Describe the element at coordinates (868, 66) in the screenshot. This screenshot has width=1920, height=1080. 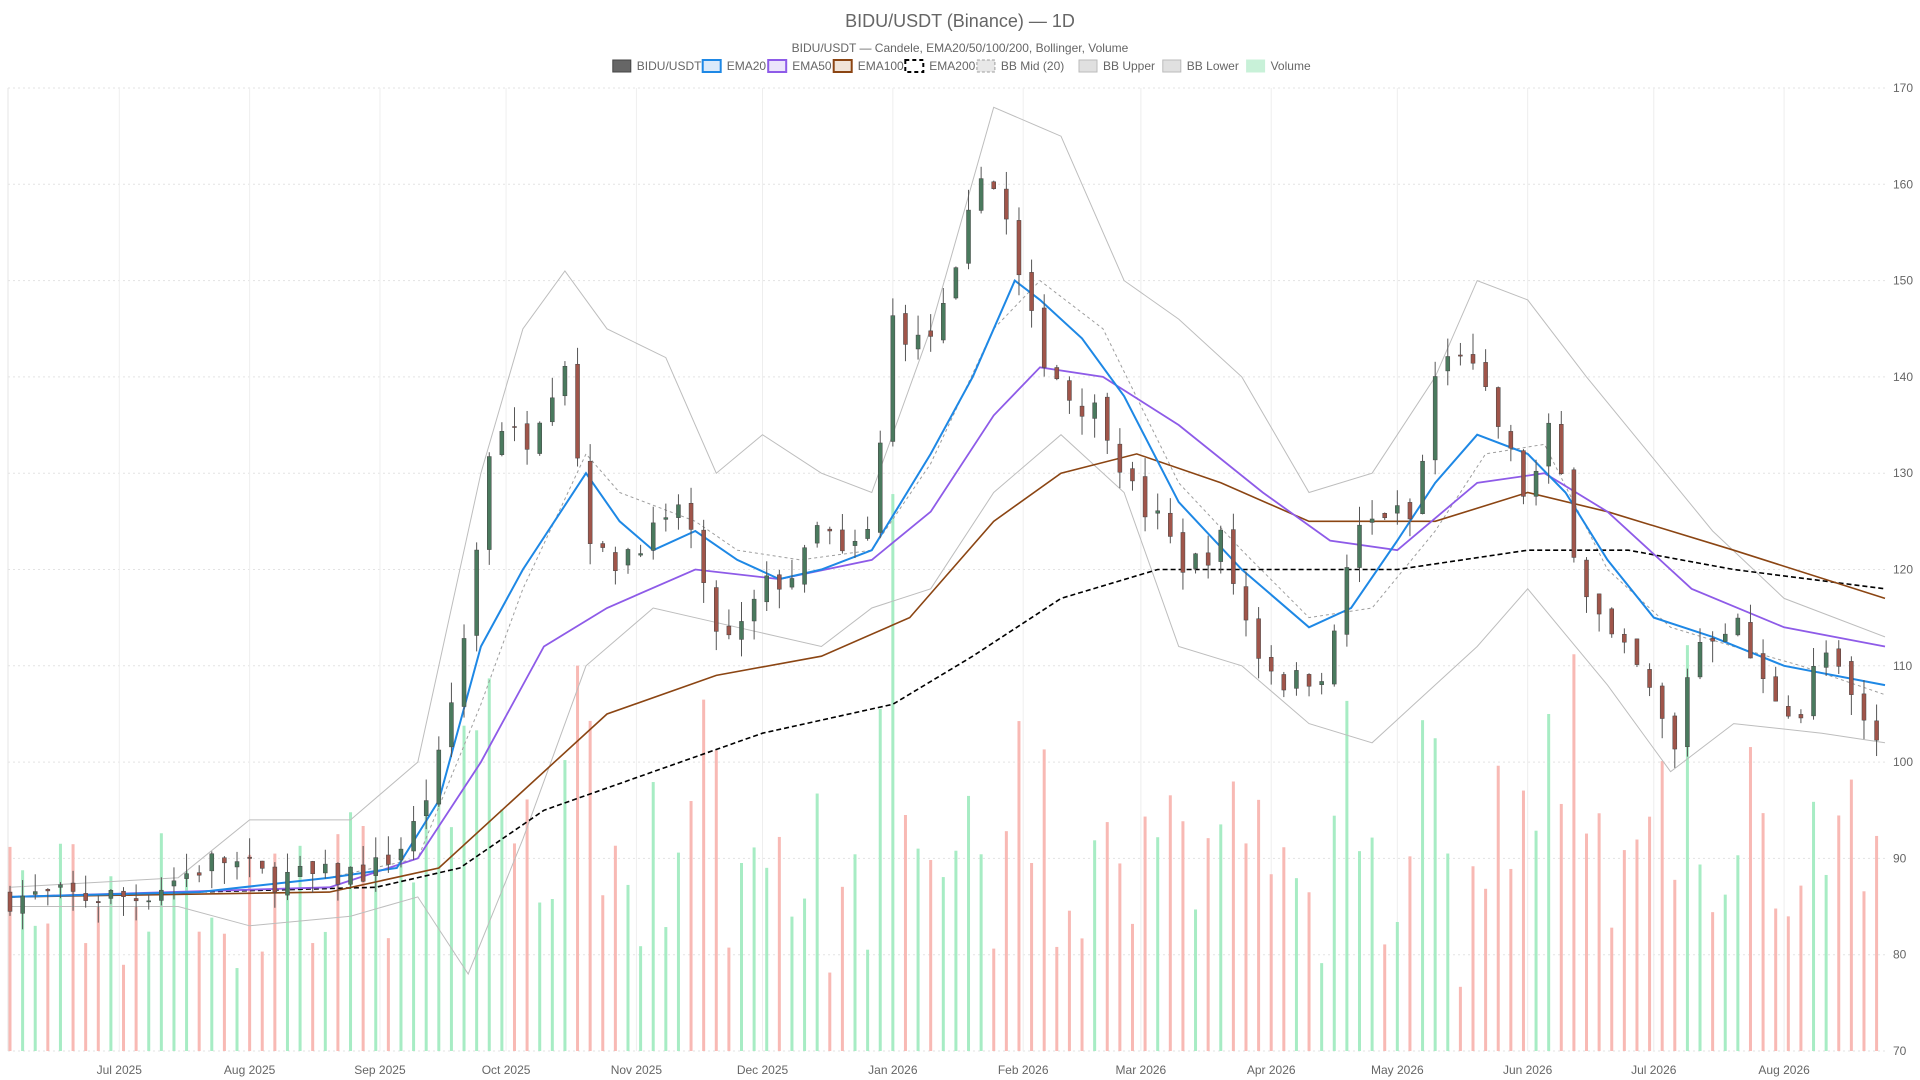
I see `legend-item-ema100: EMA100` at that location.